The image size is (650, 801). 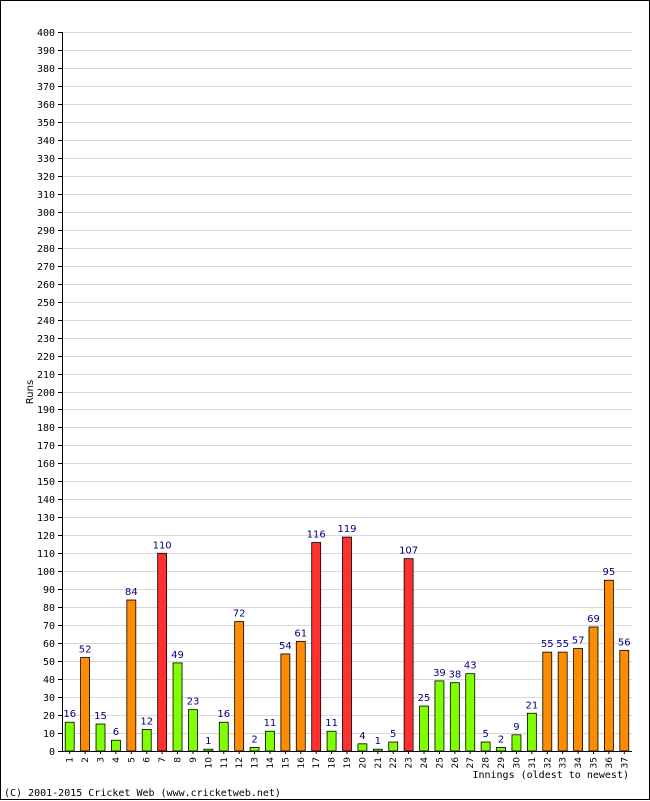 What do you see at coordinates (471, 762) in the screenshot?
I see `x-tick-label: 27` at bounding box center [471, 762].